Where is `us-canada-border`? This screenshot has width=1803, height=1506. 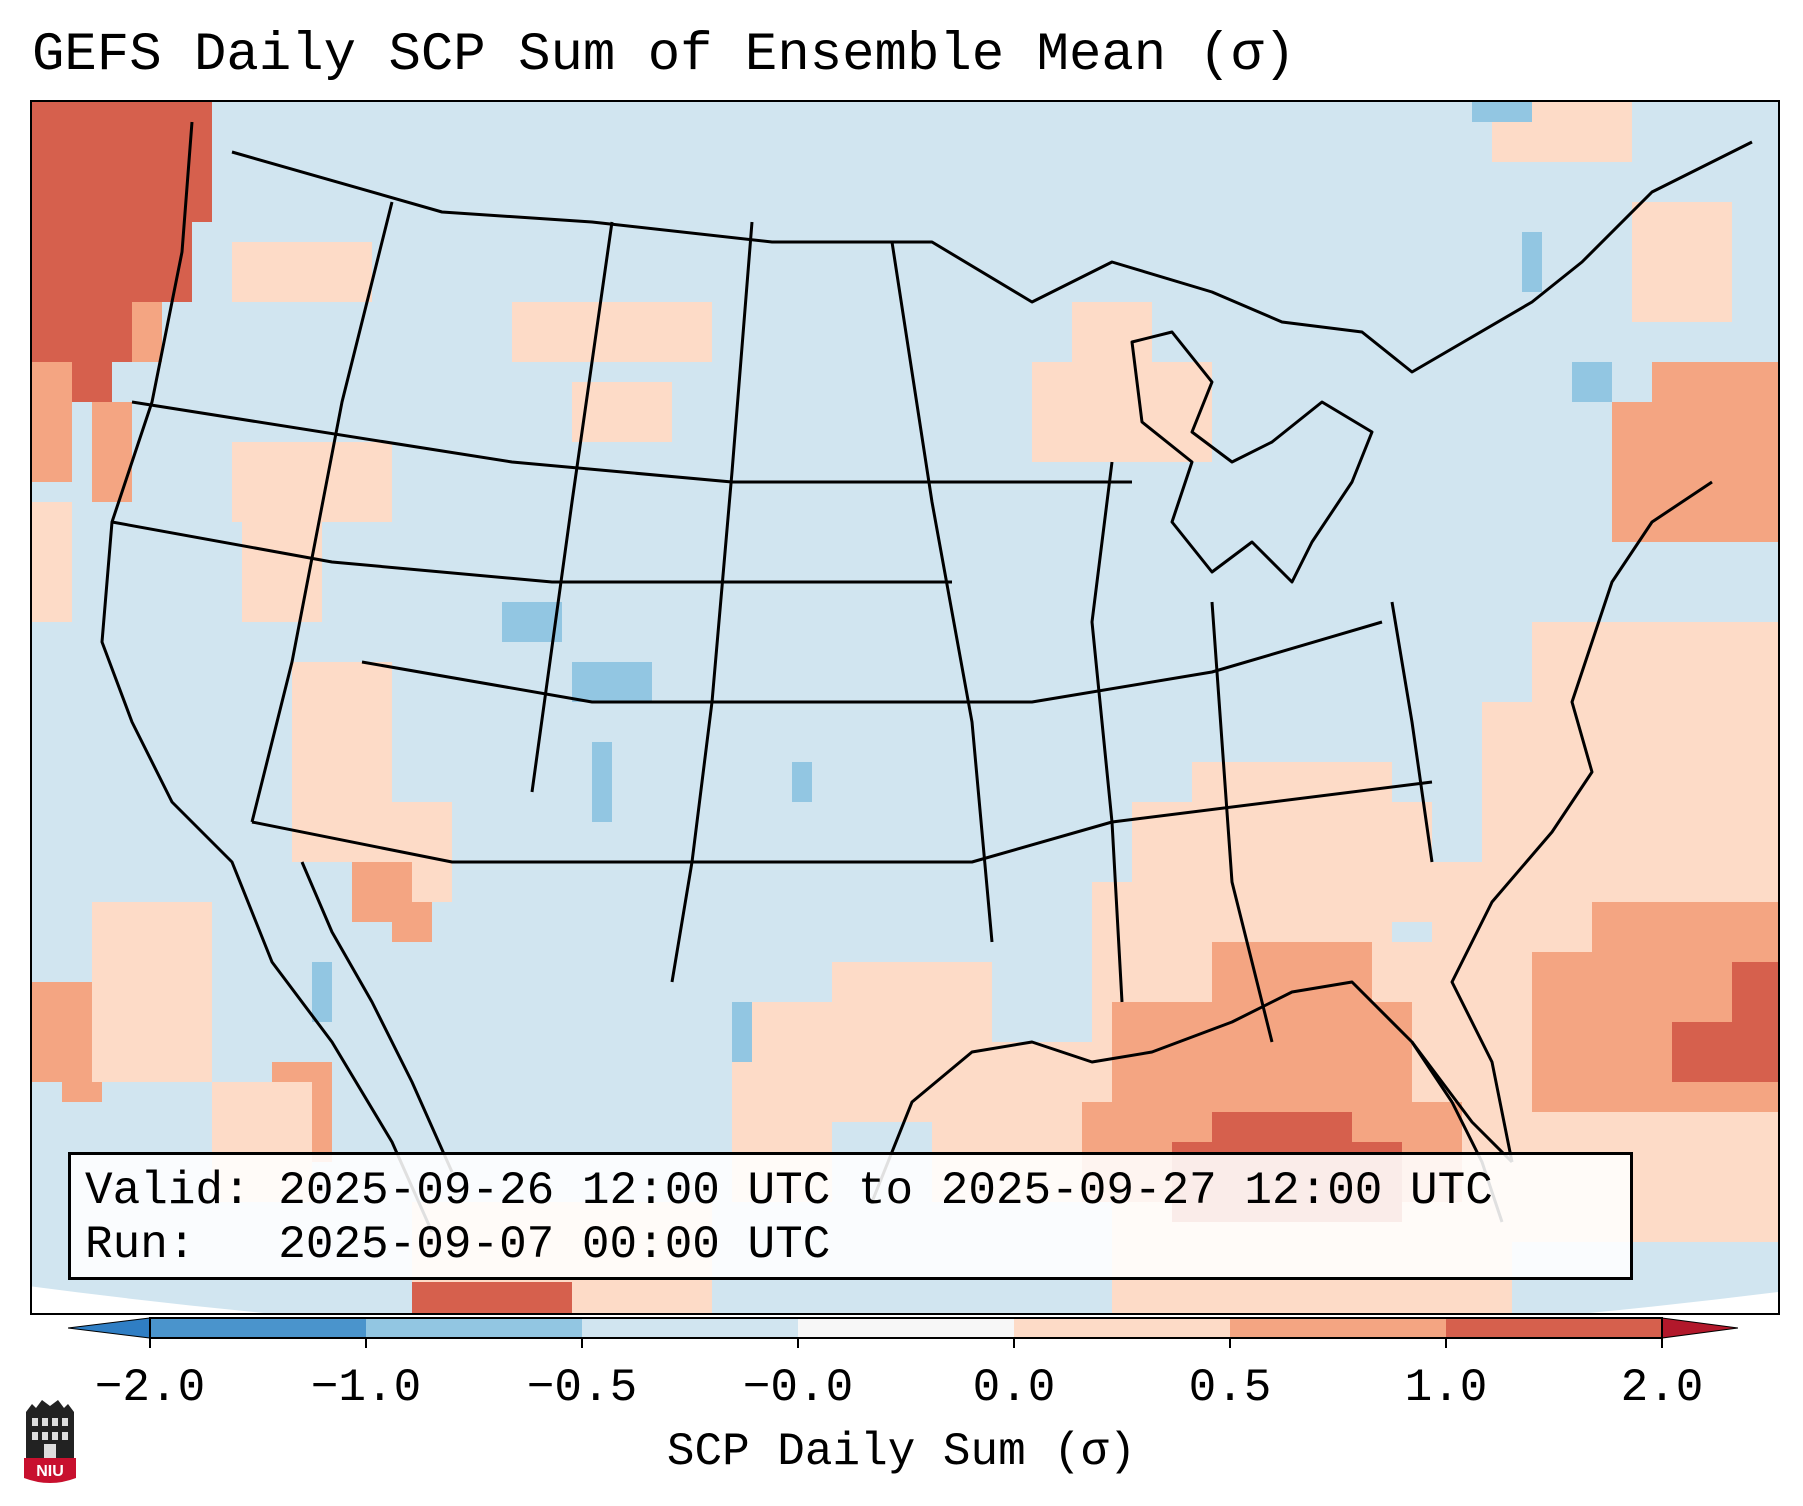 us-canada-border is located at coordinates (992, 257).